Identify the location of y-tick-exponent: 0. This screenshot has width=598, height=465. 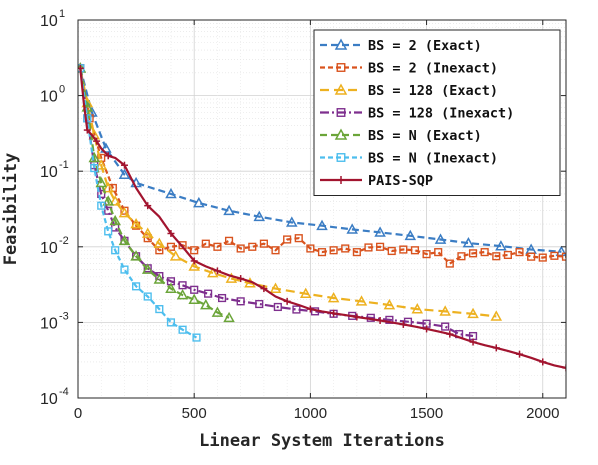
(62, 90).